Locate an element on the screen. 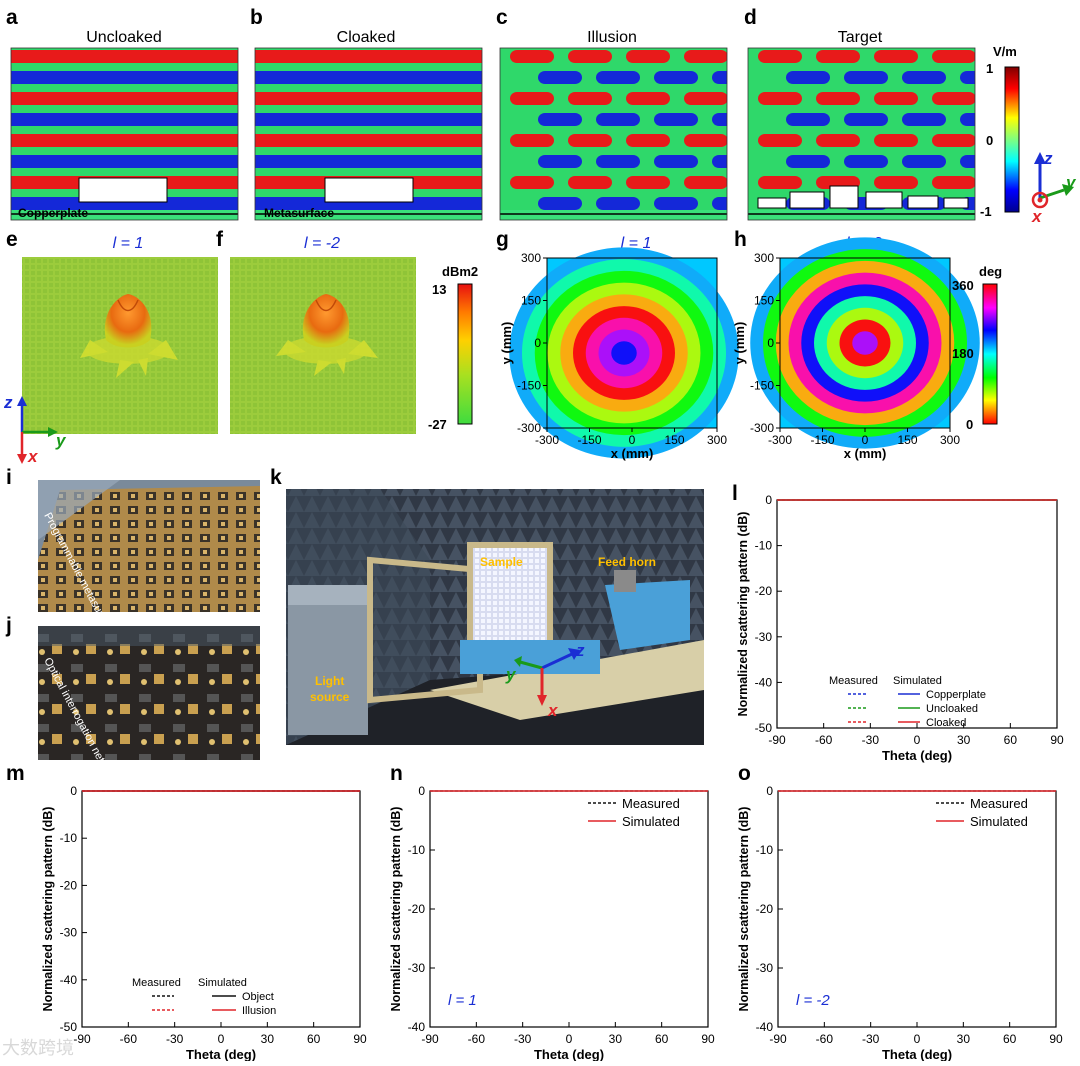 Image resolution: width=1080 pixels, height=1066 pixels. ytick-label-l: -20 is located at coordinates (764, 591).